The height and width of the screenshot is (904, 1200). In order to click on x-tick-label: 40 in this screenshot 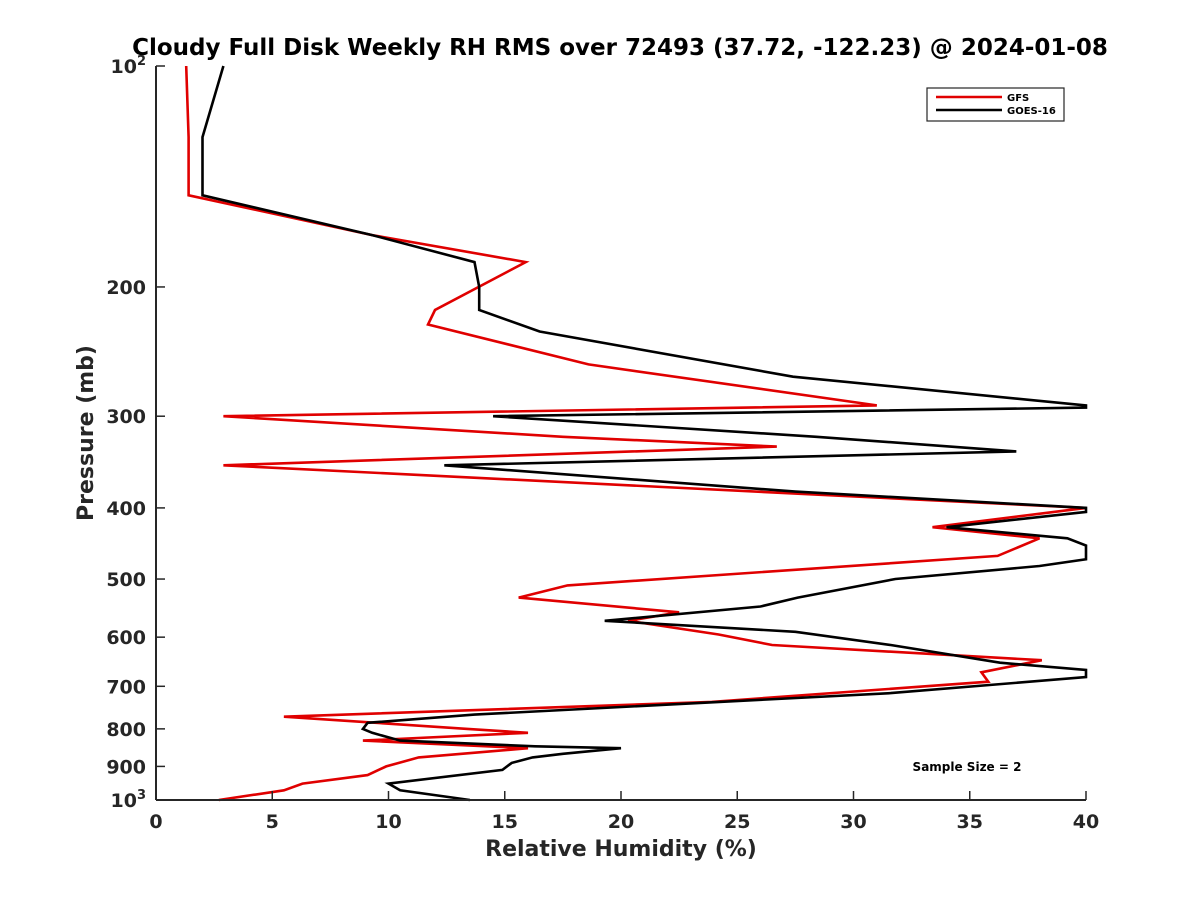, I will do `click(1086, 822)`.